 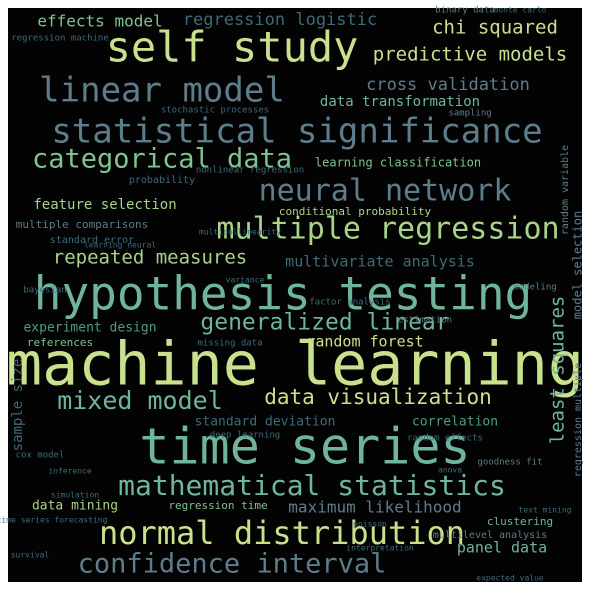 What do you see at coordinates (545, 510) in the screenshot?
I see `word: text mining` at bounding box center [545, 510].